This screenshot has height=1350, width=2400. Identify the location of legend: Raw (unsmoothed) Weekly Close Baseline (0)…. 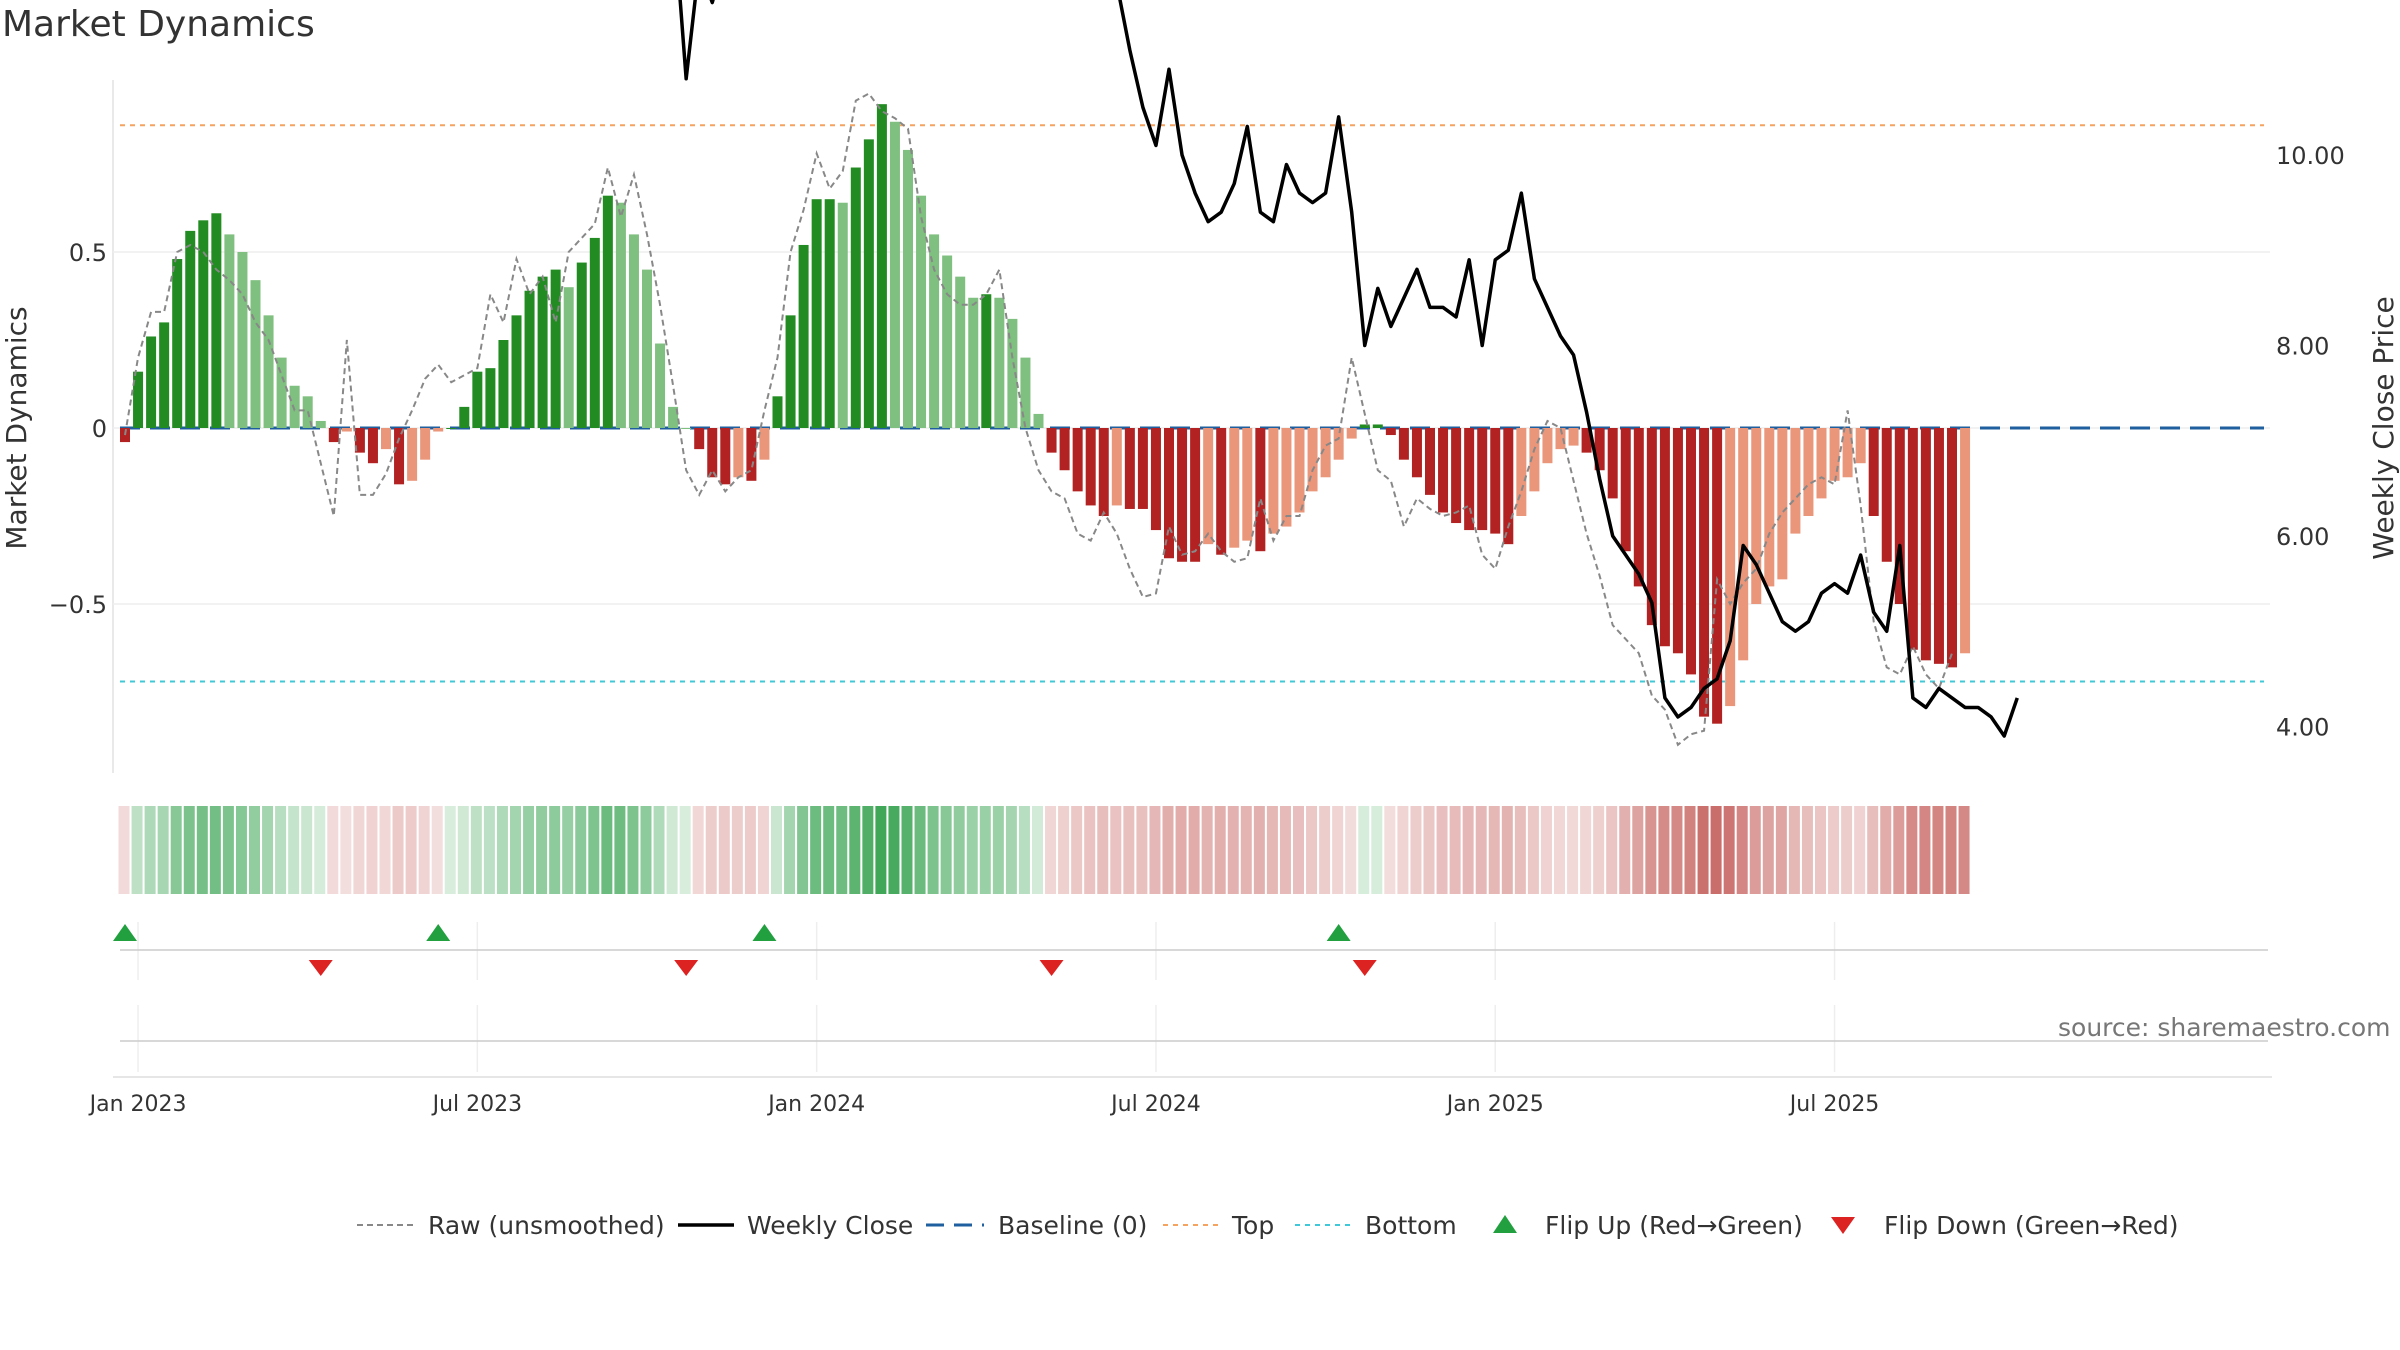
(1268, 1225).